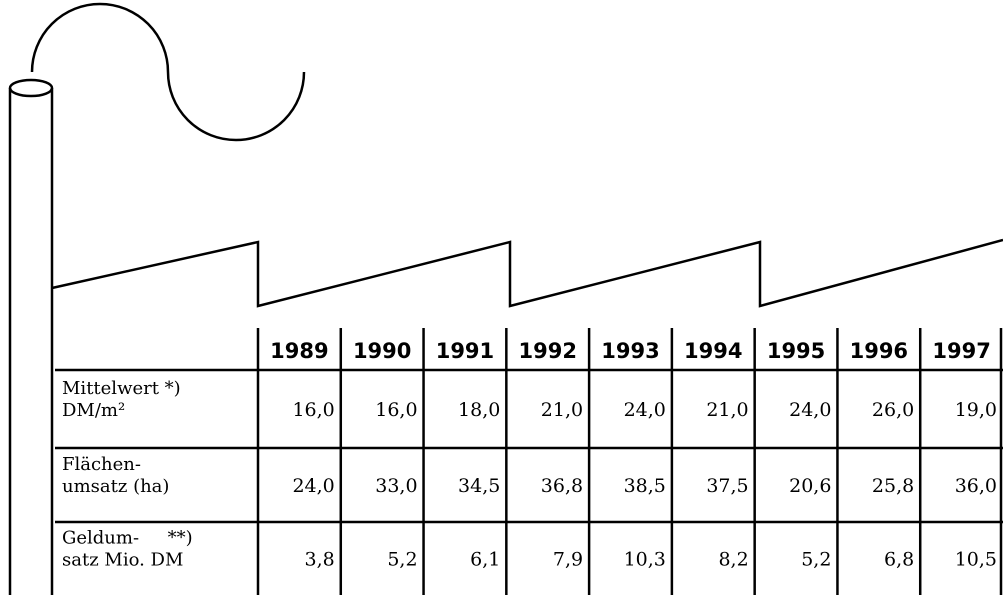  I want to click on cell: 10,3, so click(645, 560).